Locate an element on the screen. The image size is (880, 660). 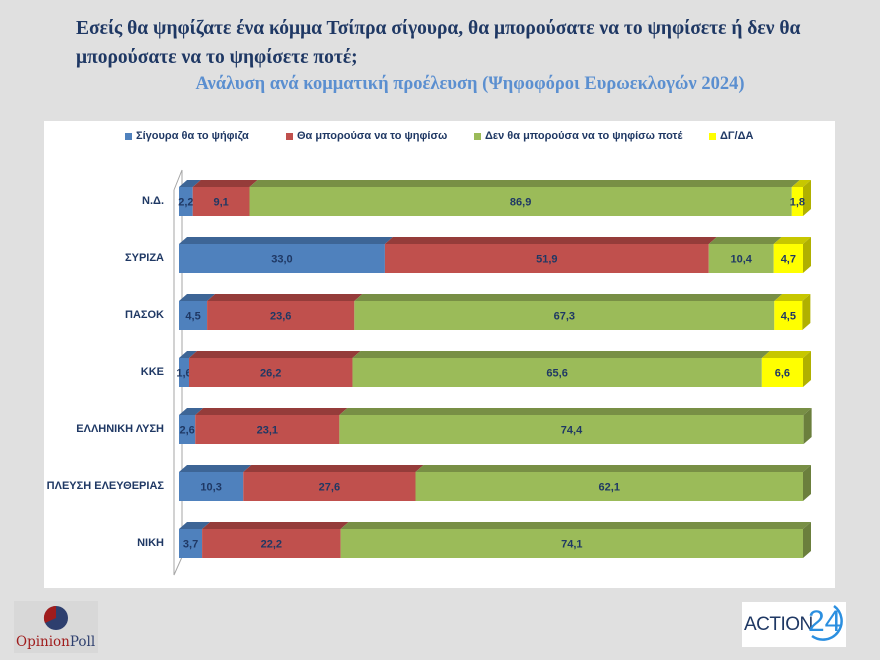
axis-floor is located at coordinates (178, 383).